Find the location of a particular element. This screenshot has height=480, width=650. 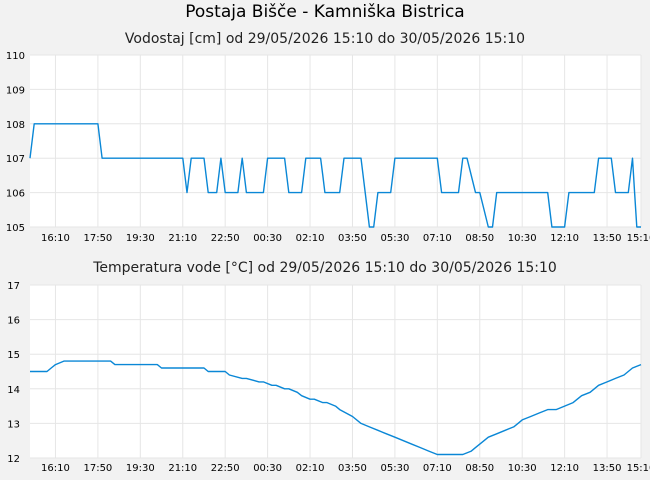

water-level-x-tick-label: 16:10 is located at coordinates (55, 238).